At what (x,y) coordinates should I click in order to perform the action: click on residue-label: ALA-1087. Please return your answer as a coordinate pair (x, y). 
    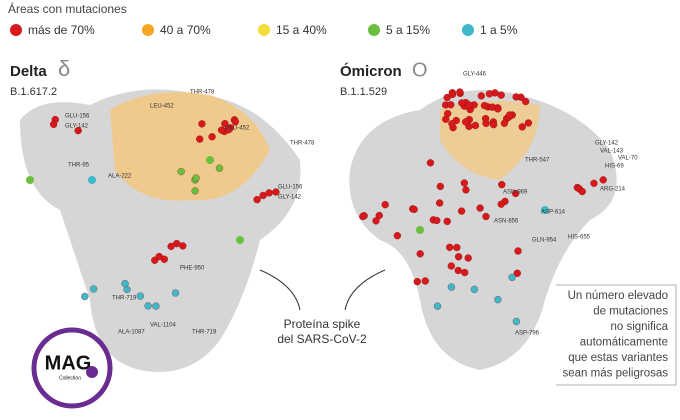
    Looking at the image, I should click on (131, 333).